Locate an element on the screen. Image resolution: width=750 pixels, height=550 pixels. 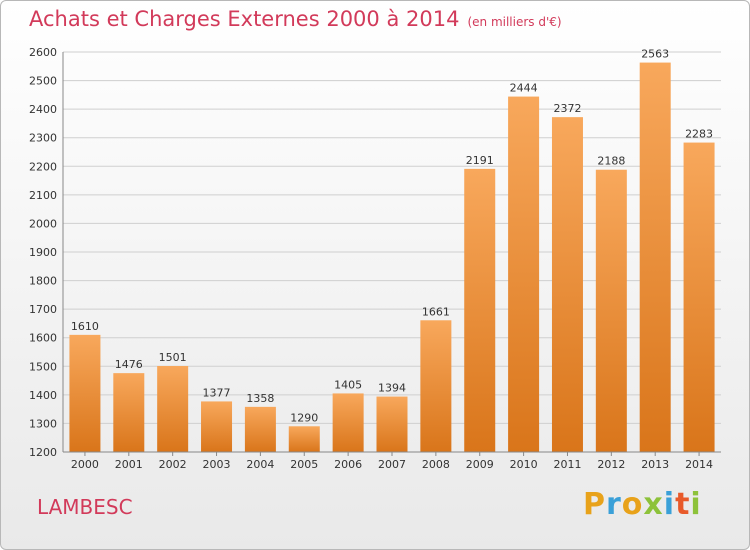
data-label-2007: 1394 is located at coordinates (392, 388).